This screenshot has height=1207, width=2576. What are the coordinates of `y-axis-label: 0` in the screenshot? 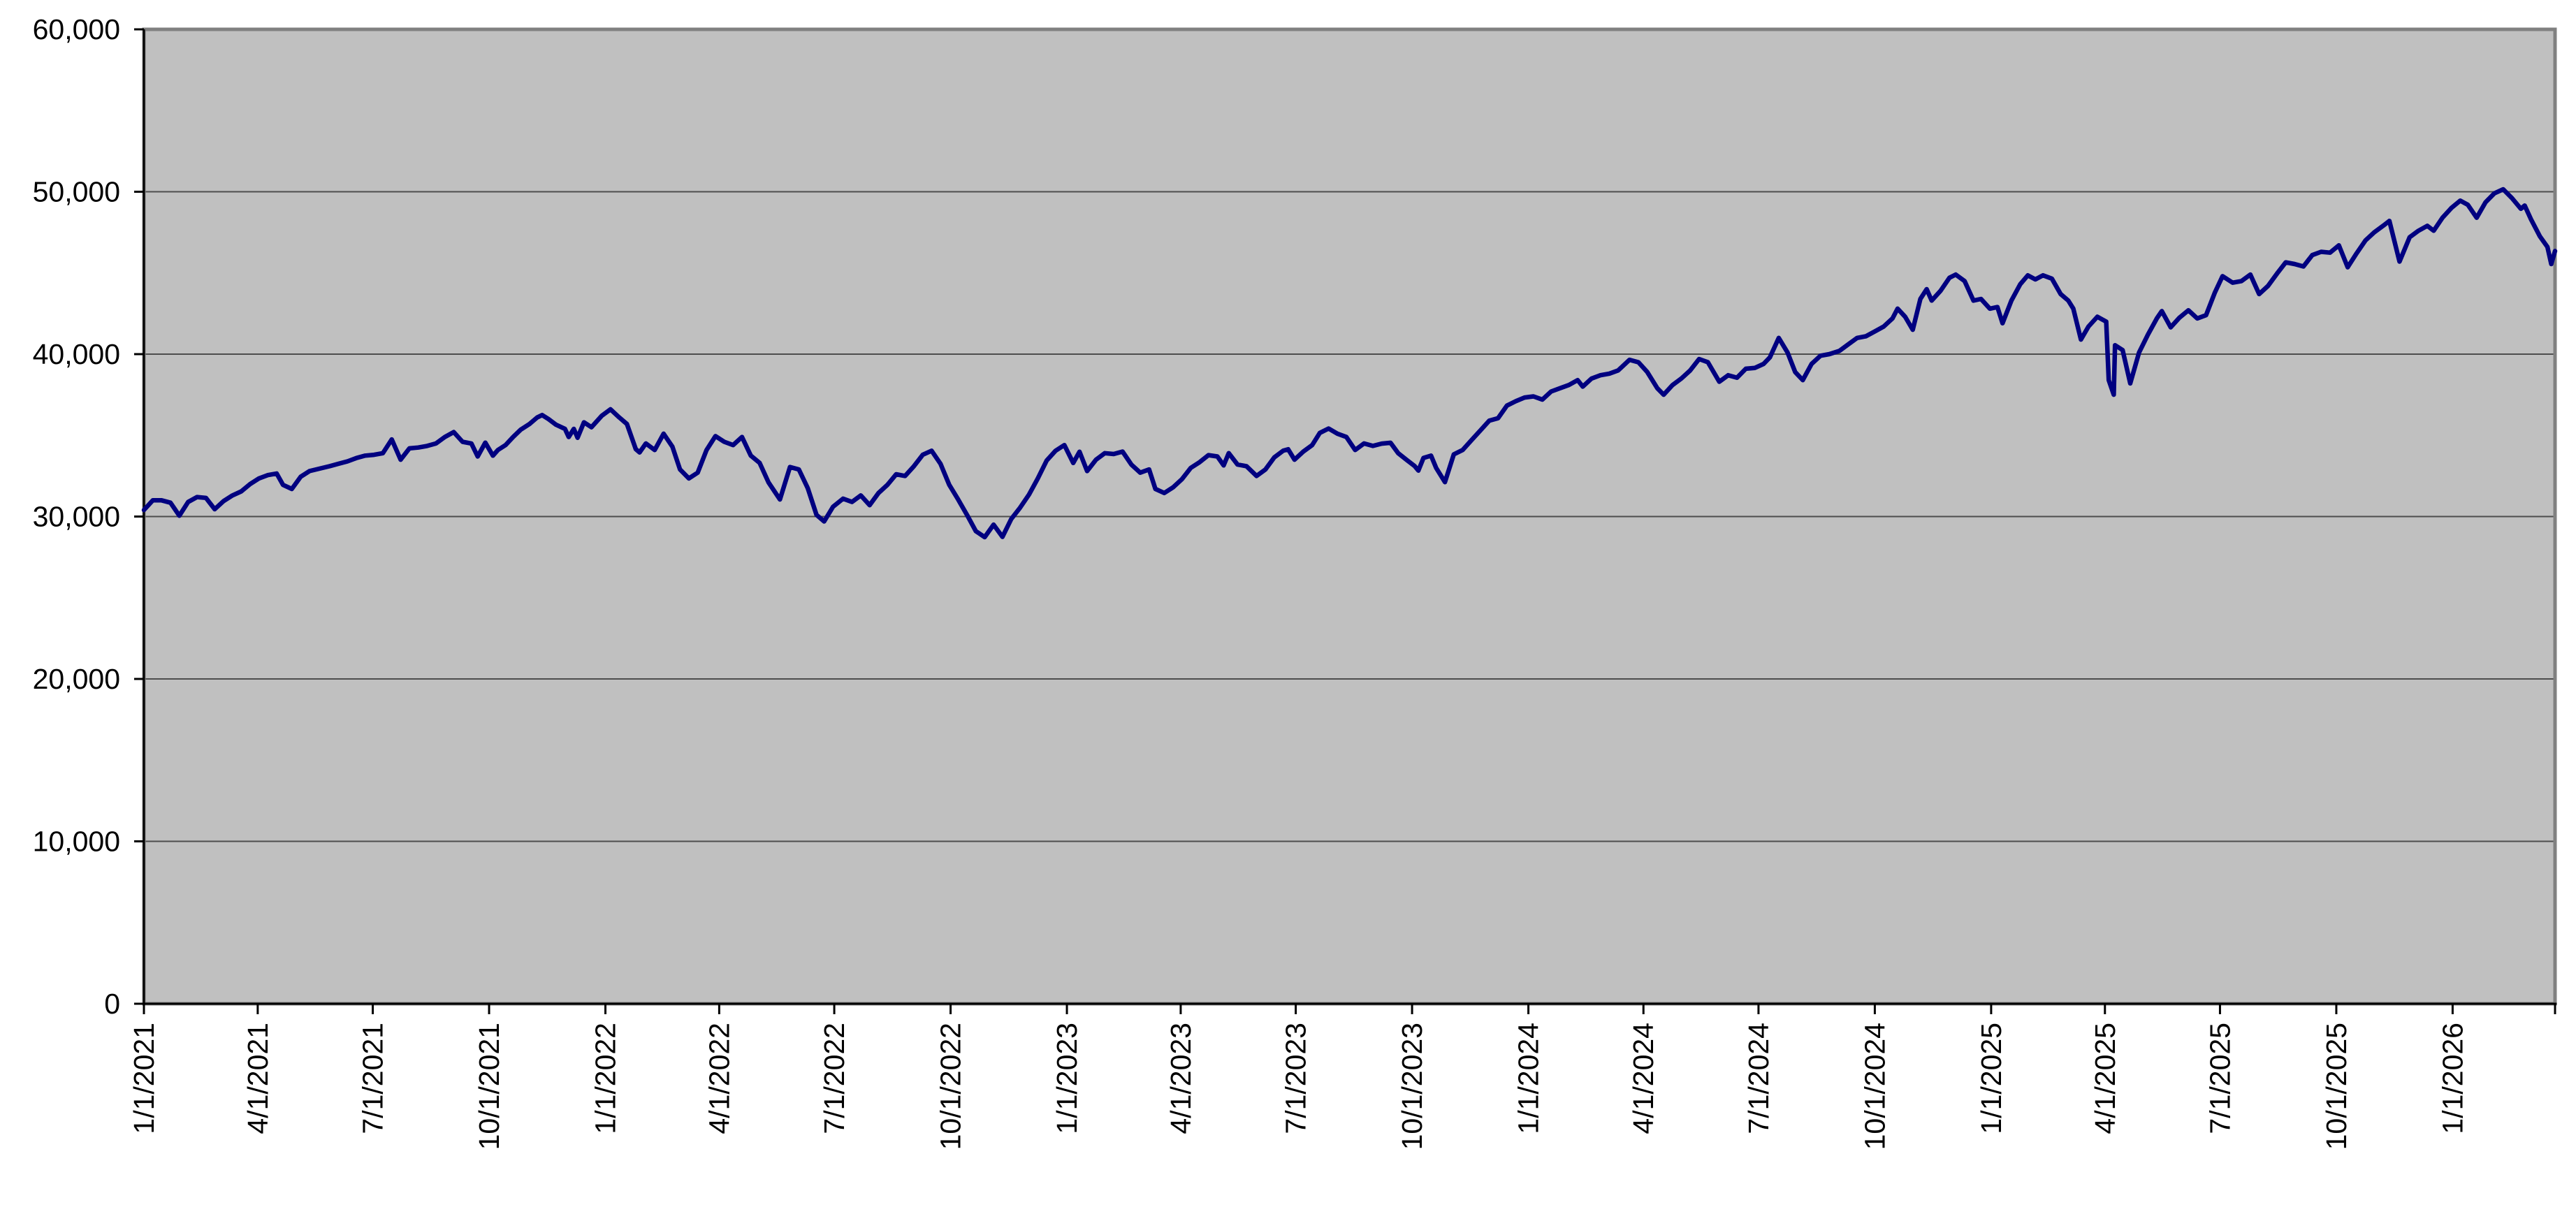 It's located at (112, 1004).